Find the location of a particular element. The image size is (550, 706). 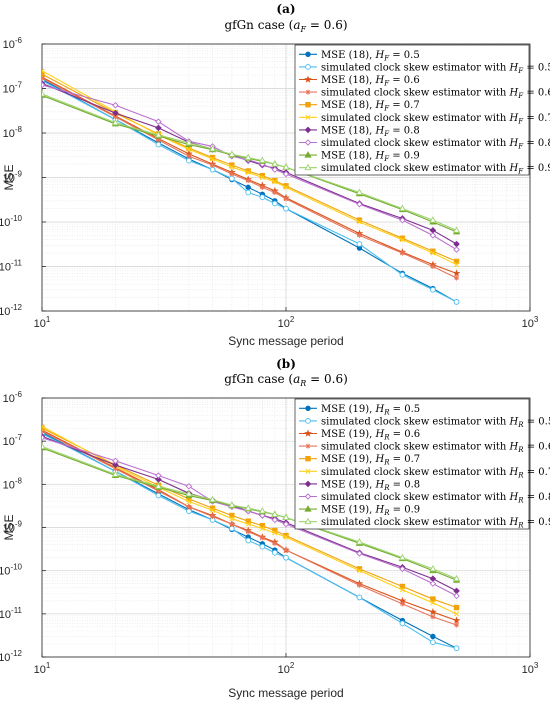

legend-label: MSE (19), HR = 0.5 is located at coordinates (370, 410).